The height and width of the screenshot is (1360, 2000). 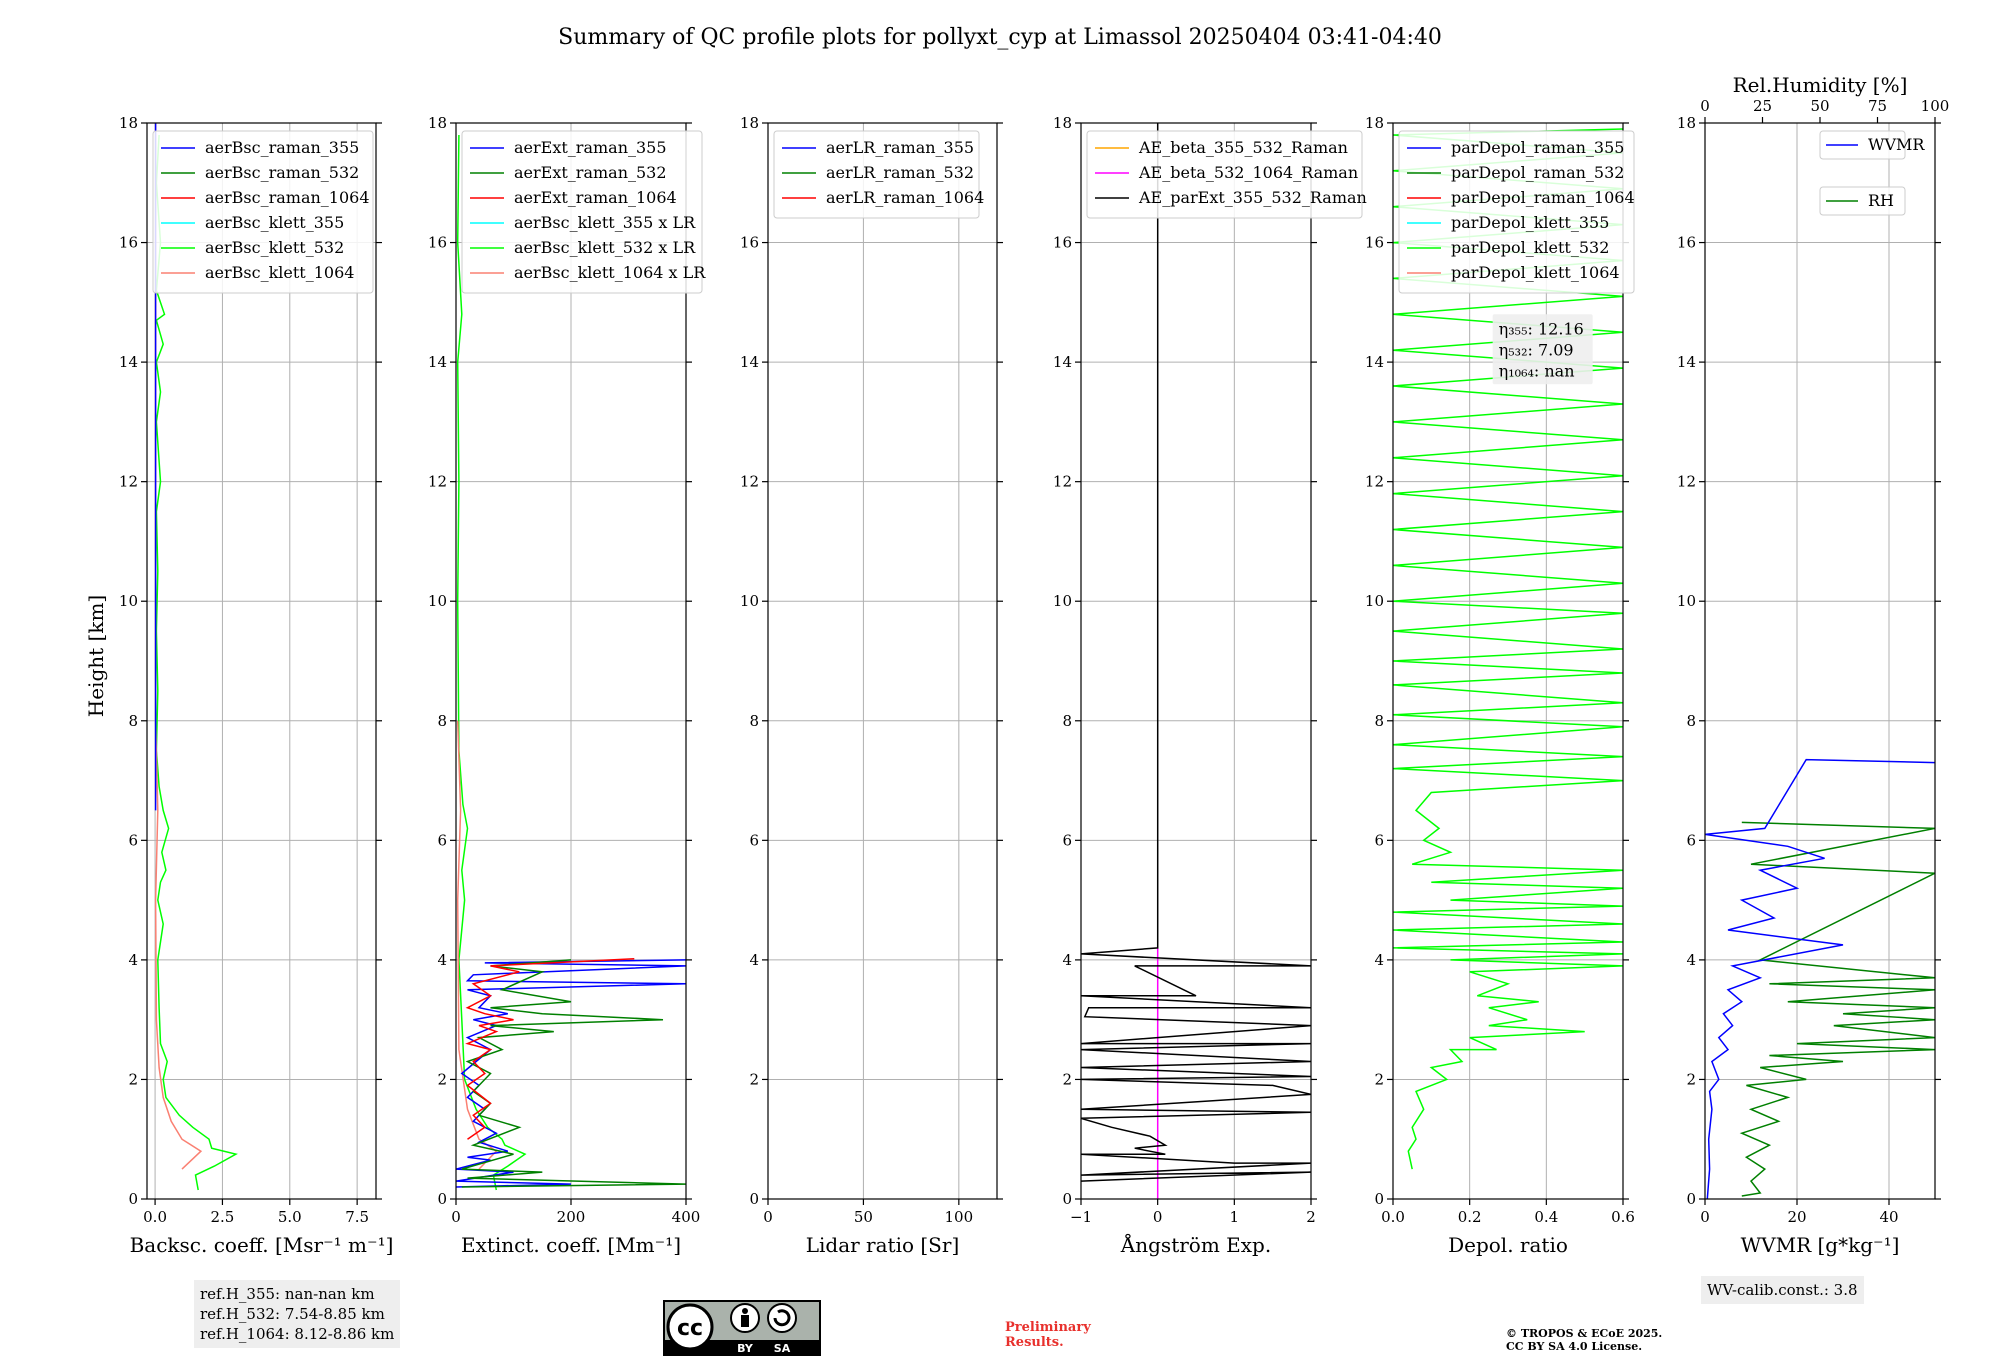 I want to click on wv-calib-text: WV-calib.const.: 3.8, so click(x=1782, y=1290).